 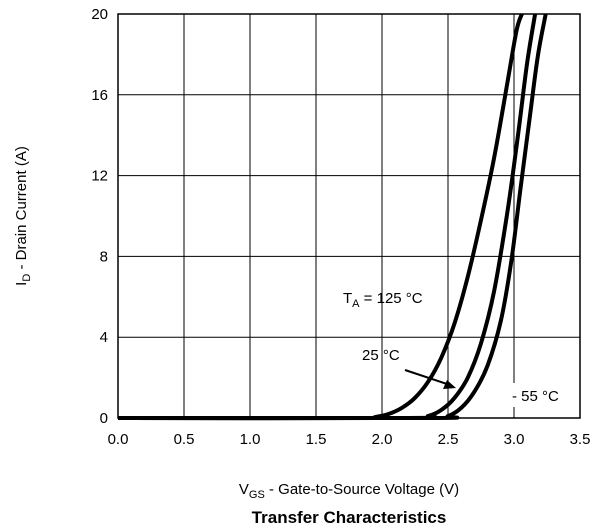 I want to click on annotation-25c-arrow-line, so click(x=426, y=377).